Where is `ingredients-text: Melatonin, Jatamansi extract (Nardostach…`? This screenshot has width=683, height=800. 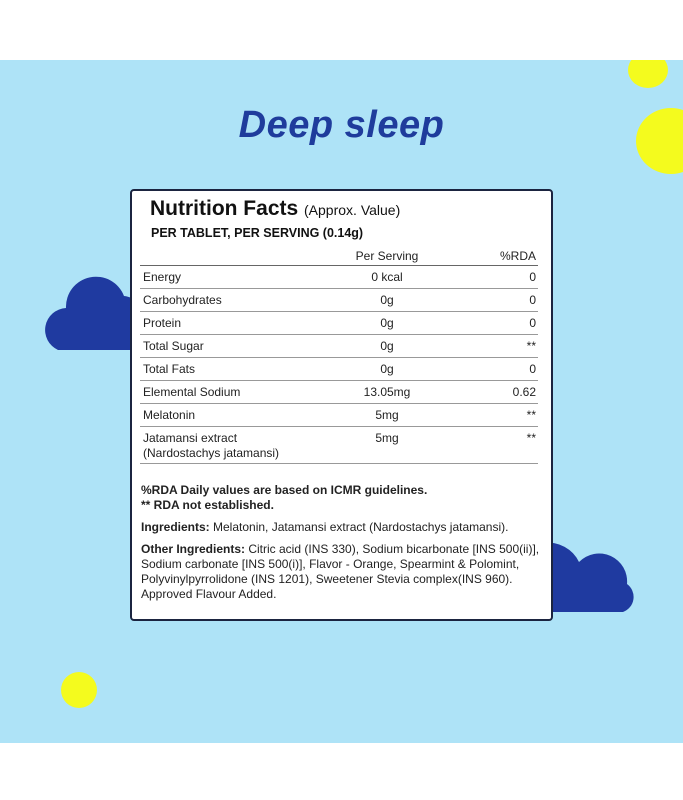 ingredients-text: Melatonin, Jatamansi extract (Nardostach… is located at coordinates (359, 527).